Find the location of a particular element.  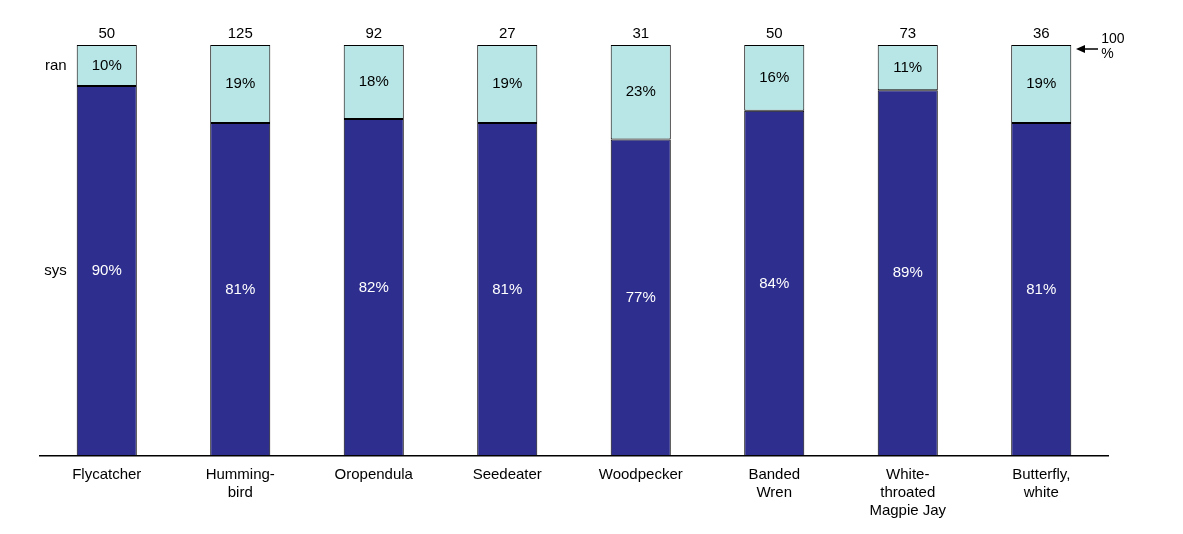

x-tick-label: Oropendula is located at coordinates (374, 474).